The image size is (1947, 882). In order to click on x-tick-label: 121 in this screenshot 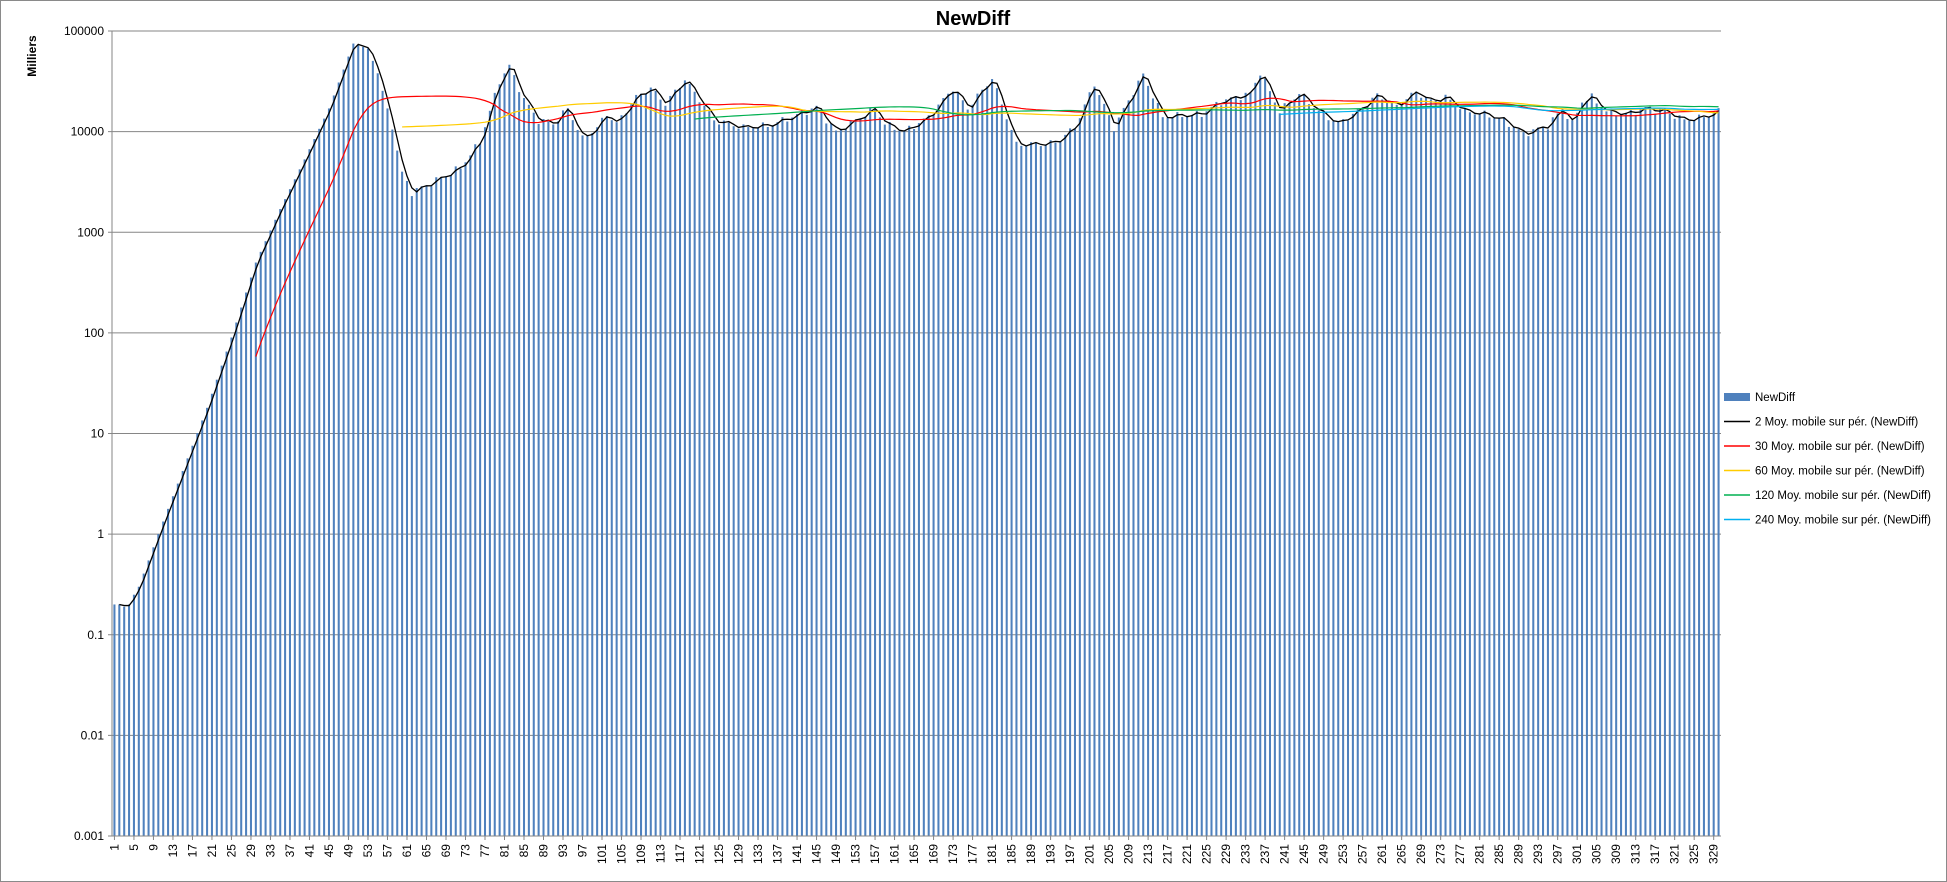, I will do `click(700, 854)`.